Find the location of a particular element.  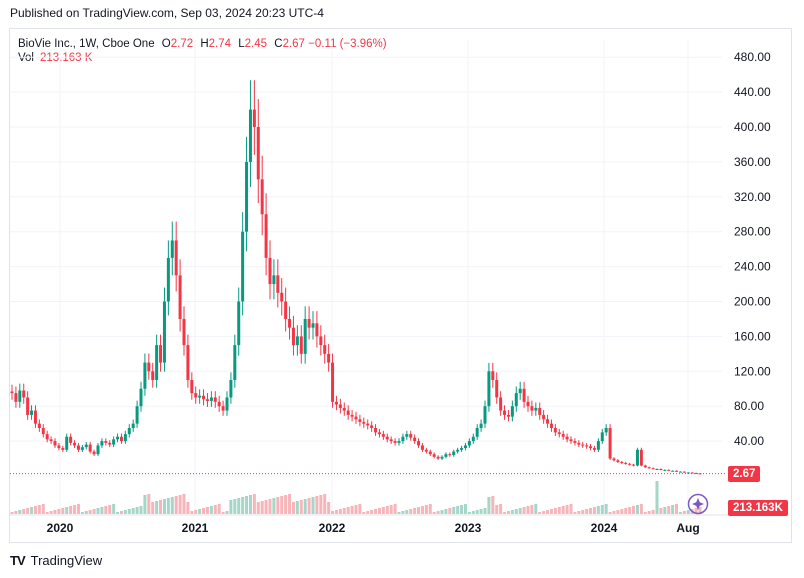

ideas-icon is located at coordinates (698, 504).